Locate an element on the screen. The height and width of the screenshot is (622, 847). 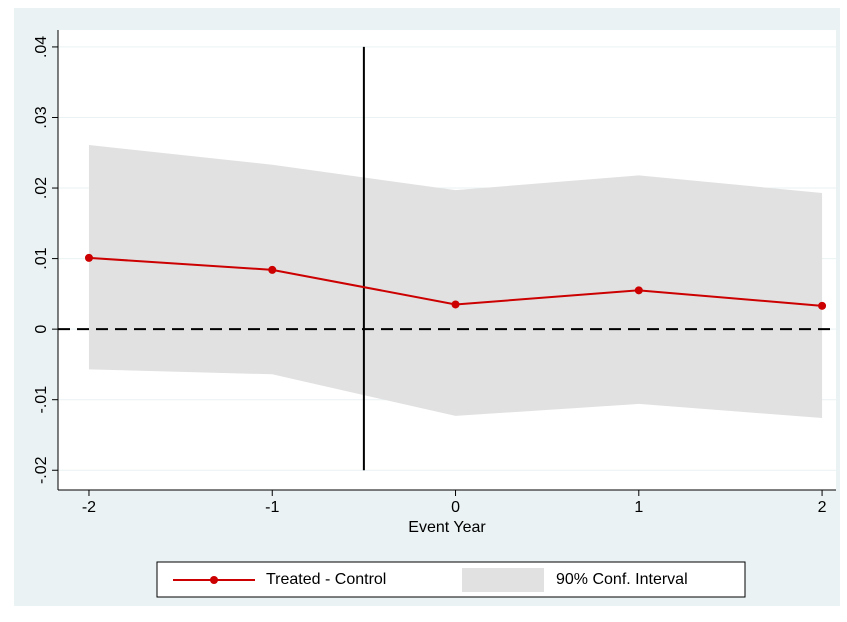
y-tick-label: -.02 is located at coordinates (41, 470).